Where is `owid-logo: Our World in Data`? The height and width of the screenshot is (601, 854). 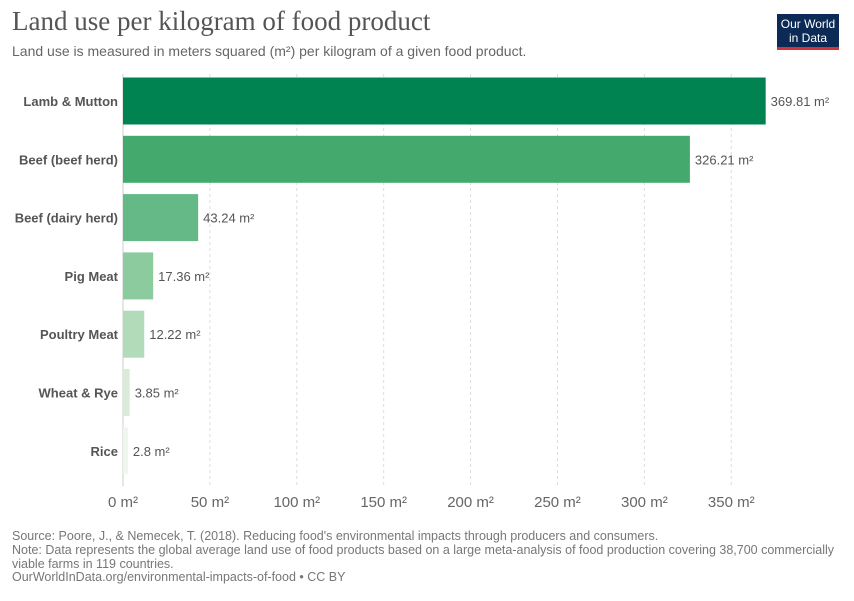
owid-logo: Our World in Data is located at coordinates (808, 32).